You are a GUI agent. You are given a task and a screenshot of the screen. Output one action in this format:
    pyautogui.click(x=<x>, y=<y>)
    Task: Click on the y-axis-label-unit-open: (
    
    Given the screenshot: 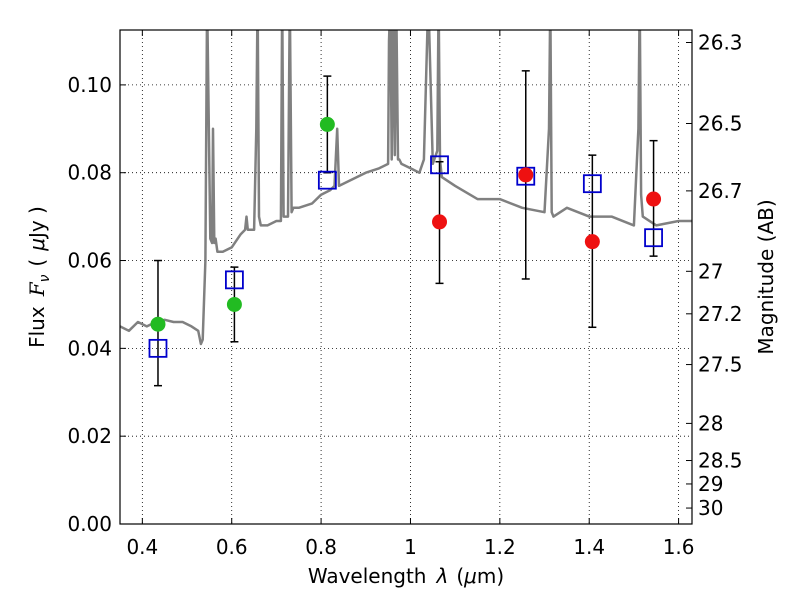 What is the action you would take?
    pyautogui.click(x=37, y=263)
    